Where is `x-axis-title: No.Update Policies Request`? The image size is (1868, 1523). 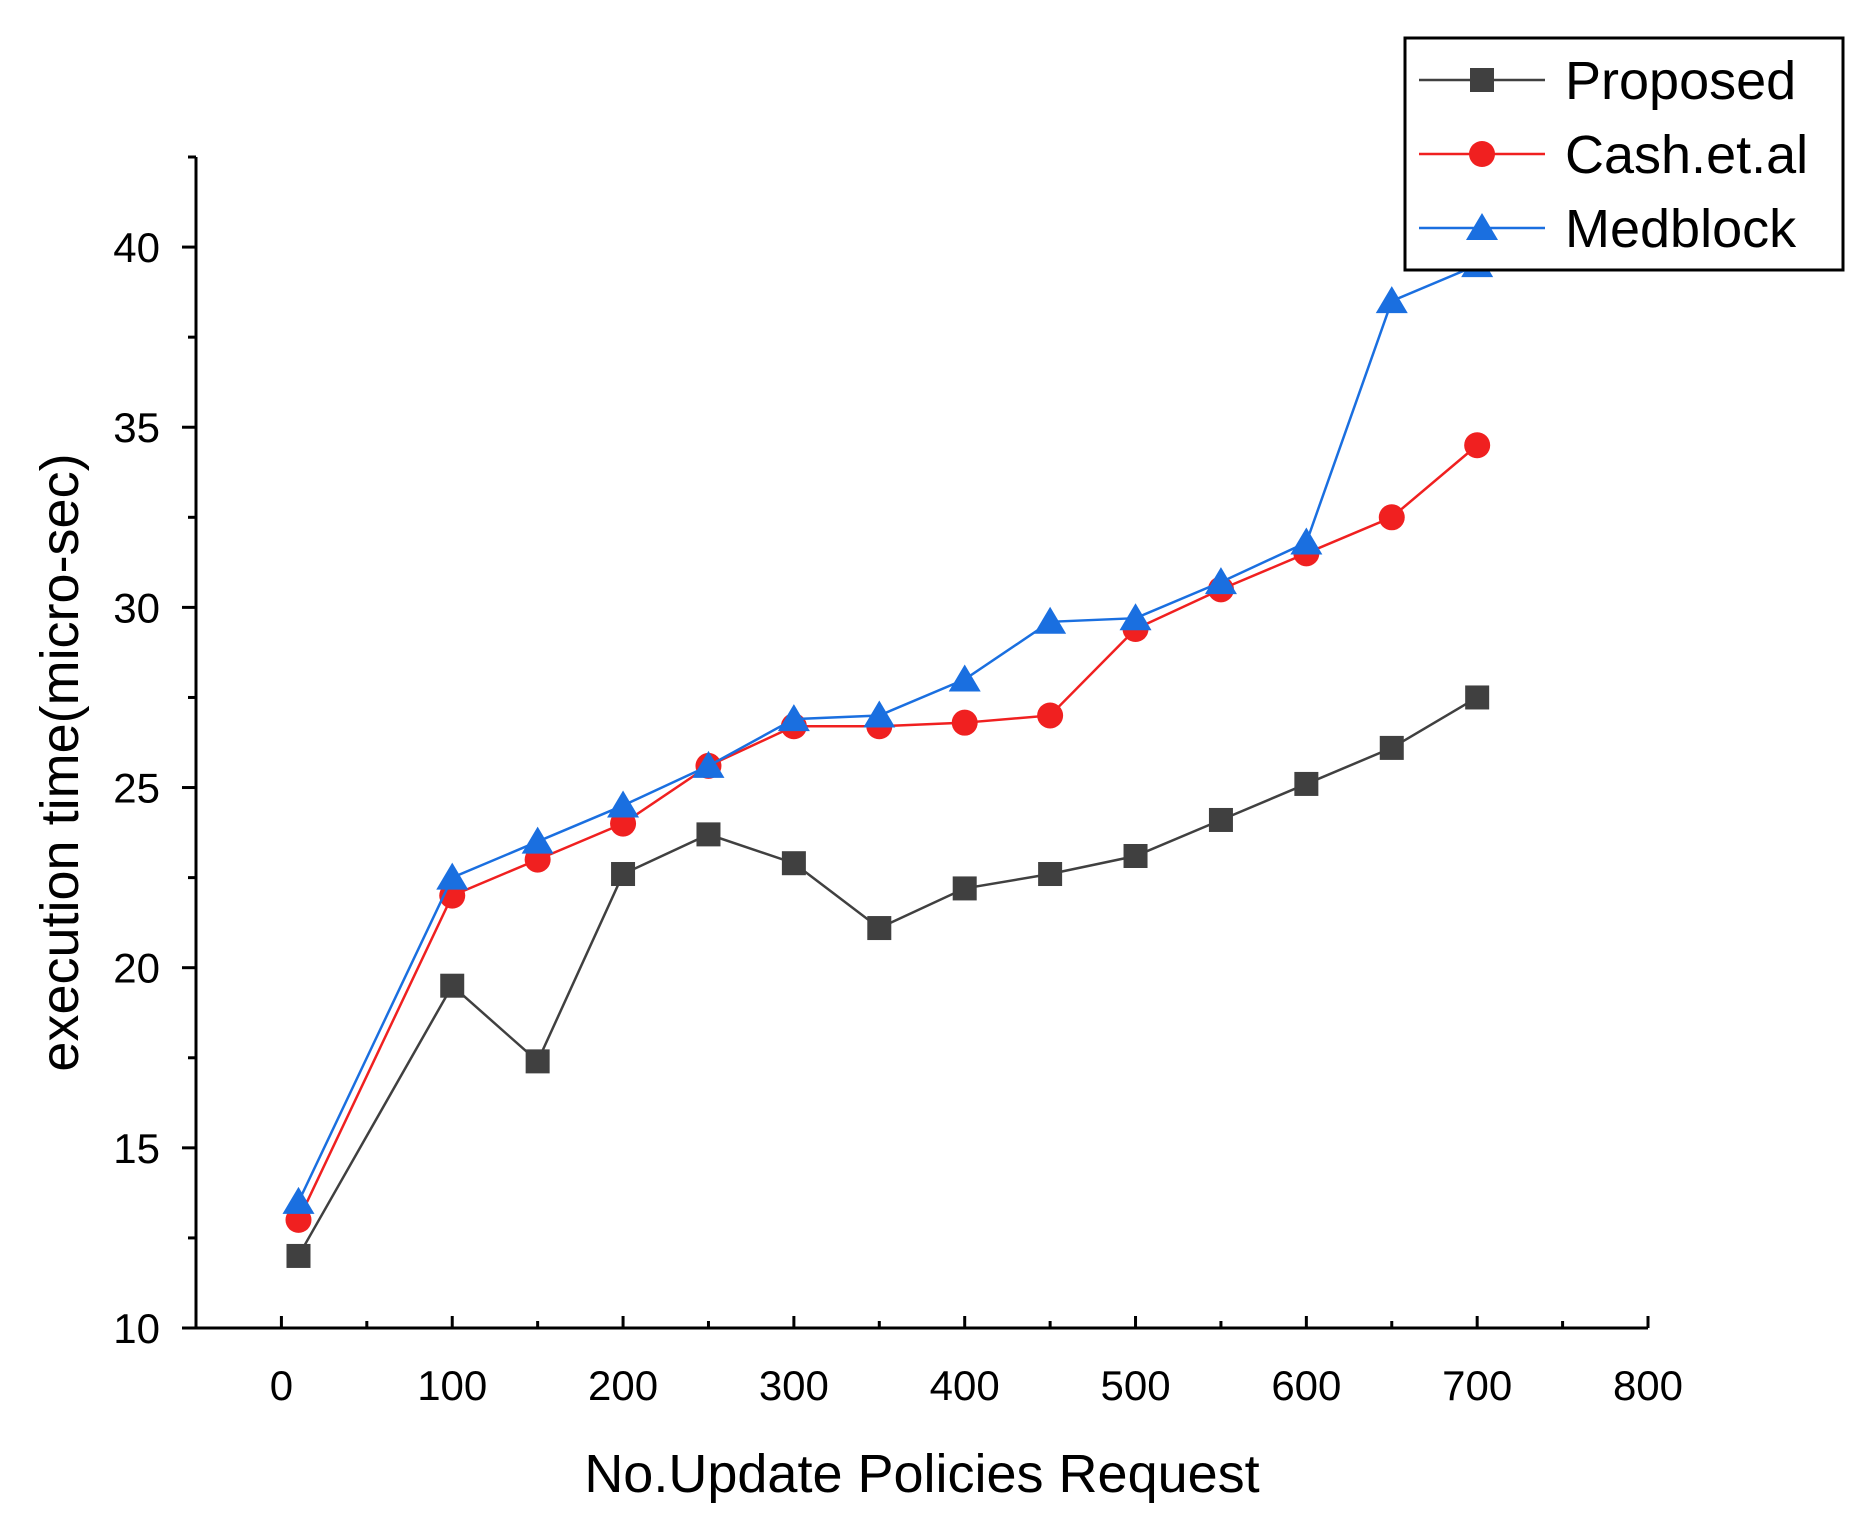 x-axis-title: No.Update Policies Request is located at coordinates (921, 1474).